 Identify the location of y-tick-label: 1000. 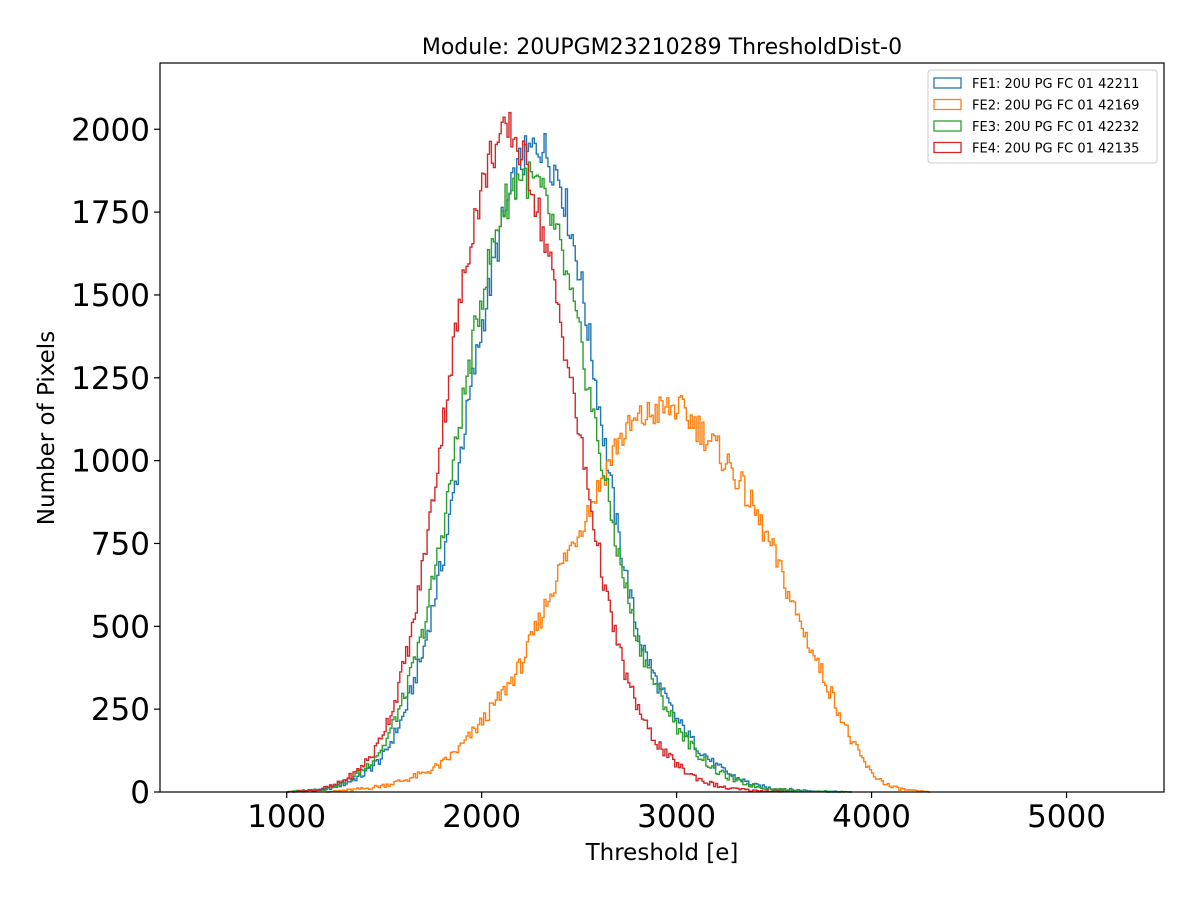
(110, 462).